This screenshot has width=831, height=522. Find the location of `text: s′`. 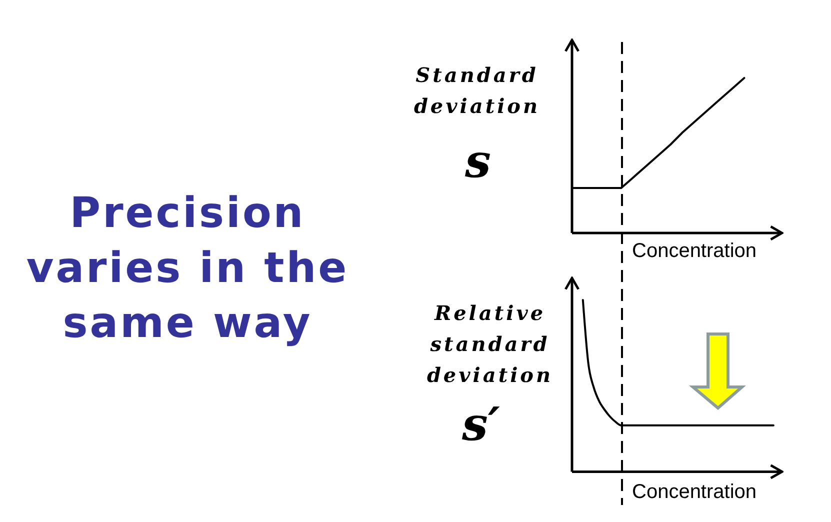

text: s′ is located at coordinates (481, 424).